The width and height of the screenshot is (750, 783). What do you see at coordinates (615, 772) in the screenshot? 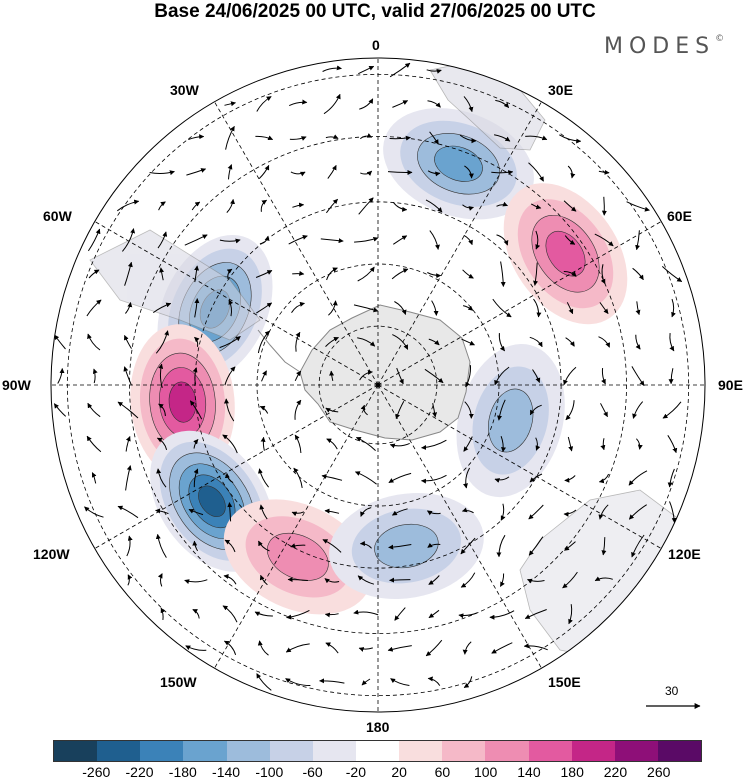
I see `colorbar-tick-label: 220` at bounding box center [615, 772].